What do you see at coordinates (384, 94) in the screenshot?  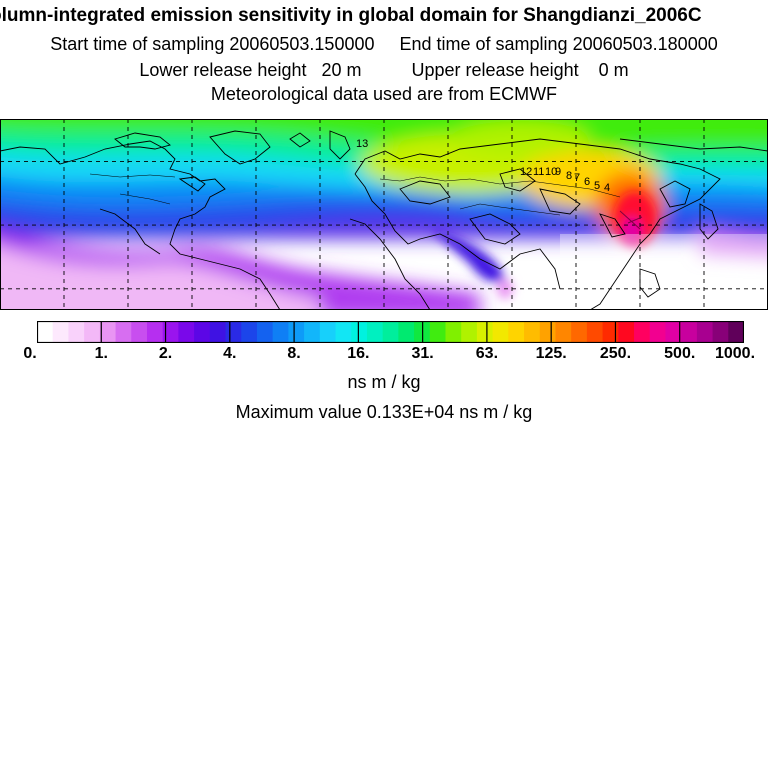 I see `met-data-line: Meteorological data used are from ECMWF` at bounding box center [384, 94].